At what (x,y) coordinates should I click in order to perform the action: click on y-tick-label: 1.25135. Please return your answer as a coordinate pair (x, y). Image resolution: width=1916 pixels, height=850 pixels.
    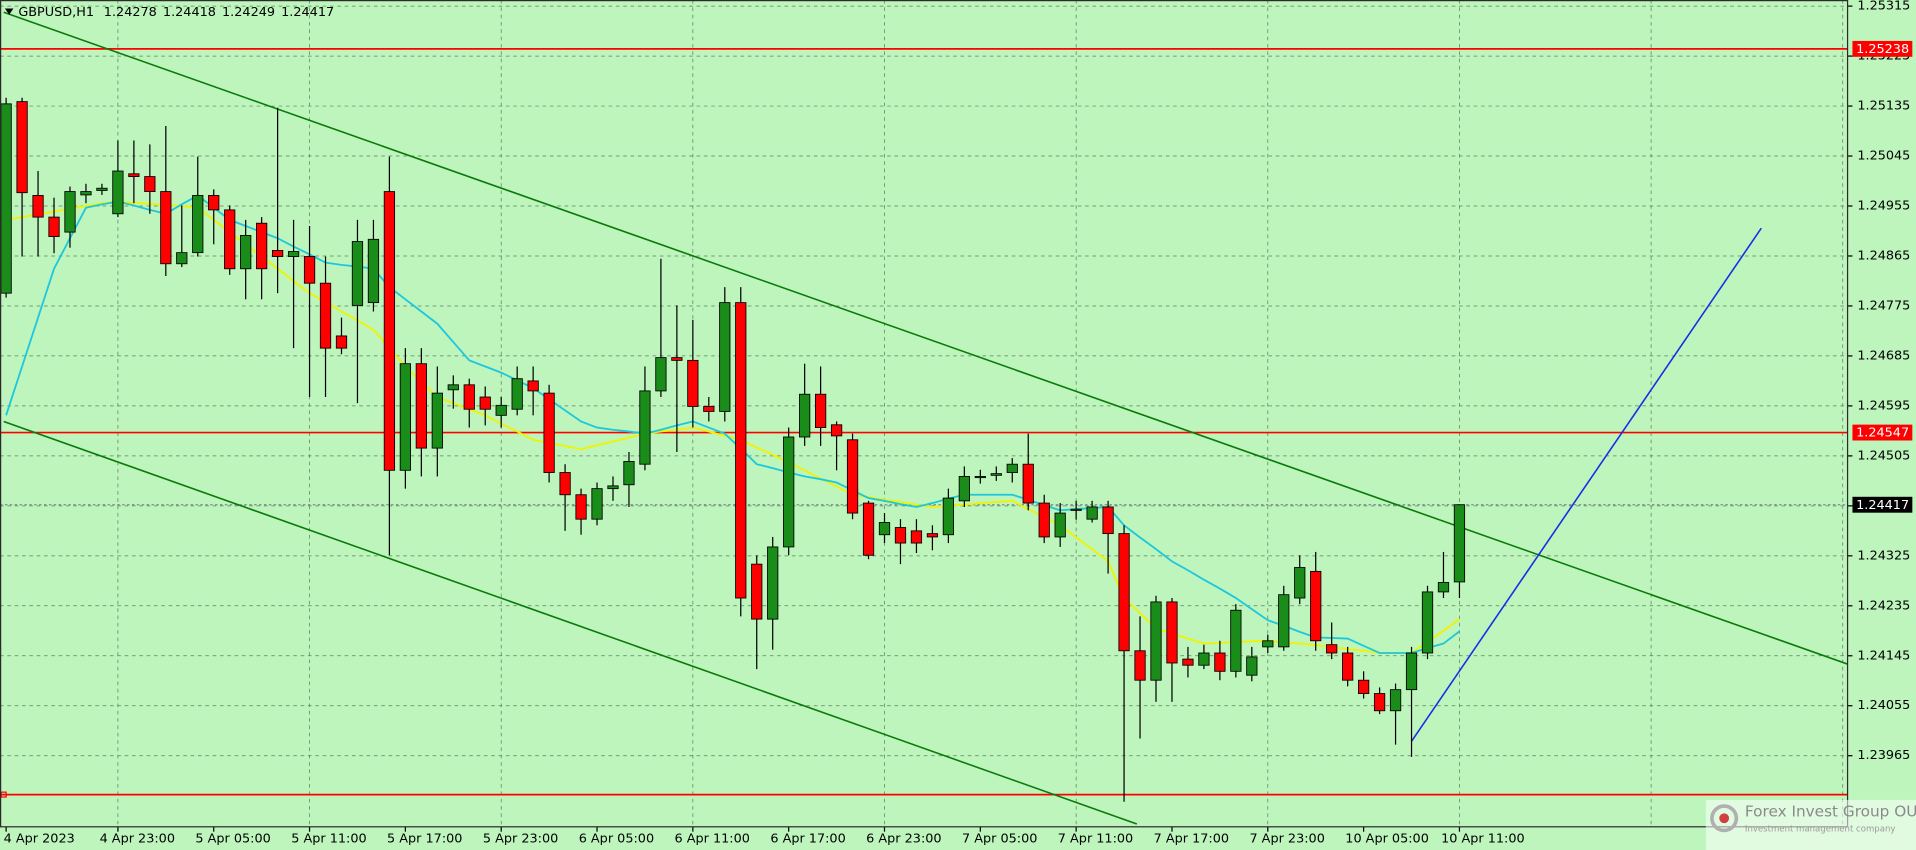
    Looking at the image, I should click on (1883, 106).